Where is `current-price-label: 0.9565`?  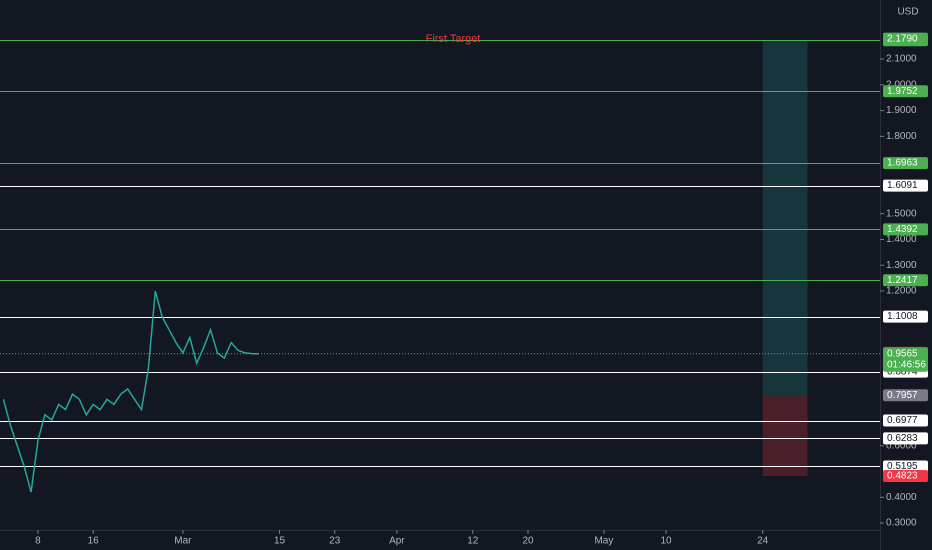 current-price-label: 0.9565 is located at coordinates (902, 353).